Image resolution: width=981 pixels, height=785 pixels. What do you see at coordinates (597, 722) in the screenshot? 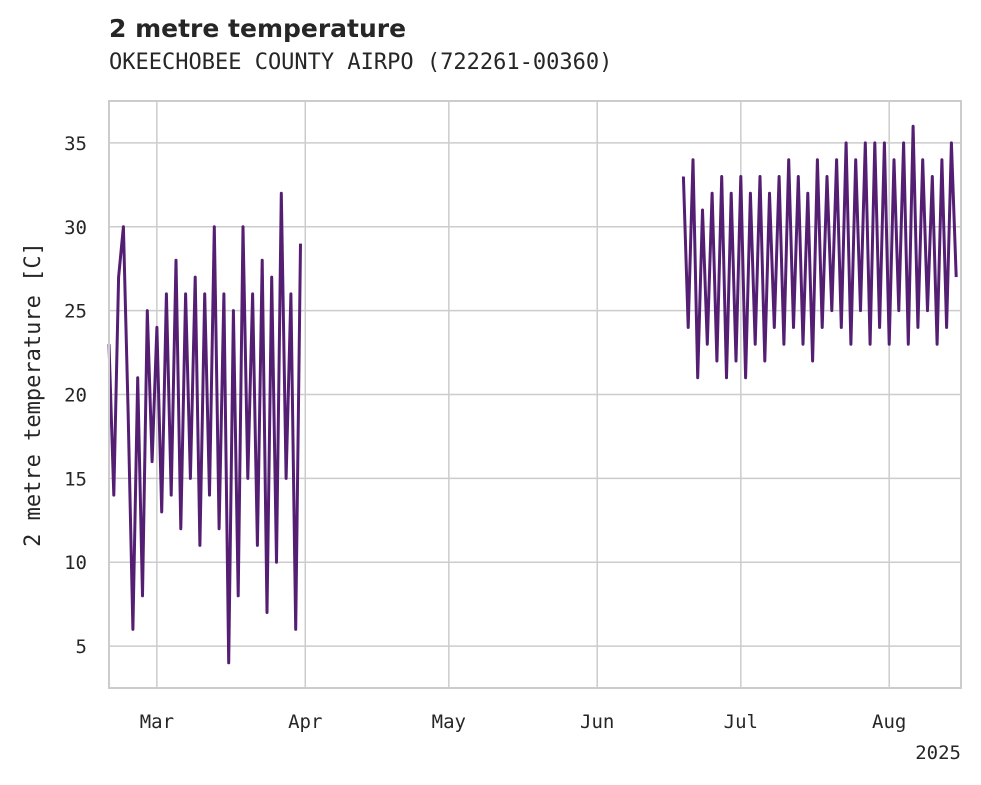
I see `x-tick-label: Jun` at bounding box center [597, 722].